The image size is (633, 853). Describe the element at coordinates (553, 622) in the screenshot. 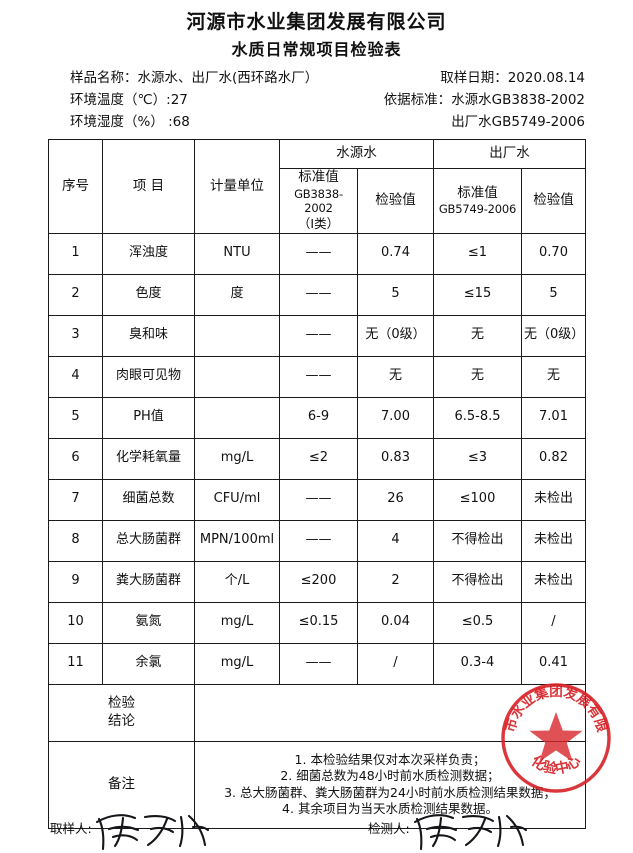

I see `cell-value-output: /` at that location.